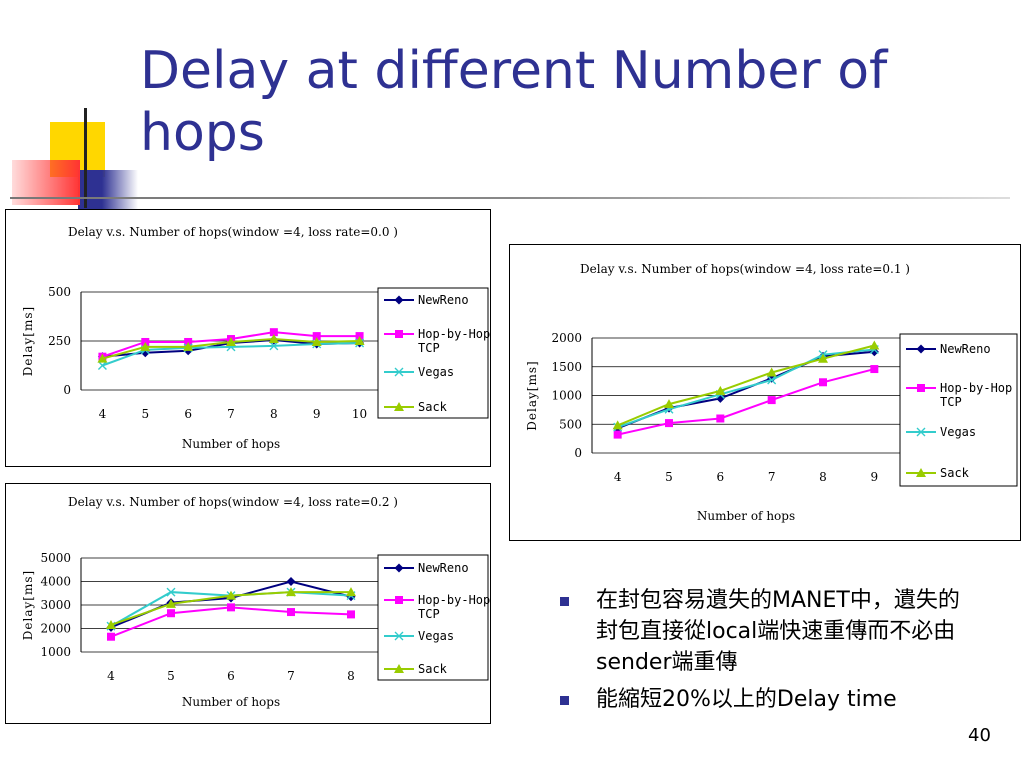  Describe the element at coordinates (291, 676) in the screenshot. I see `x-tick-label: 7` at that location.